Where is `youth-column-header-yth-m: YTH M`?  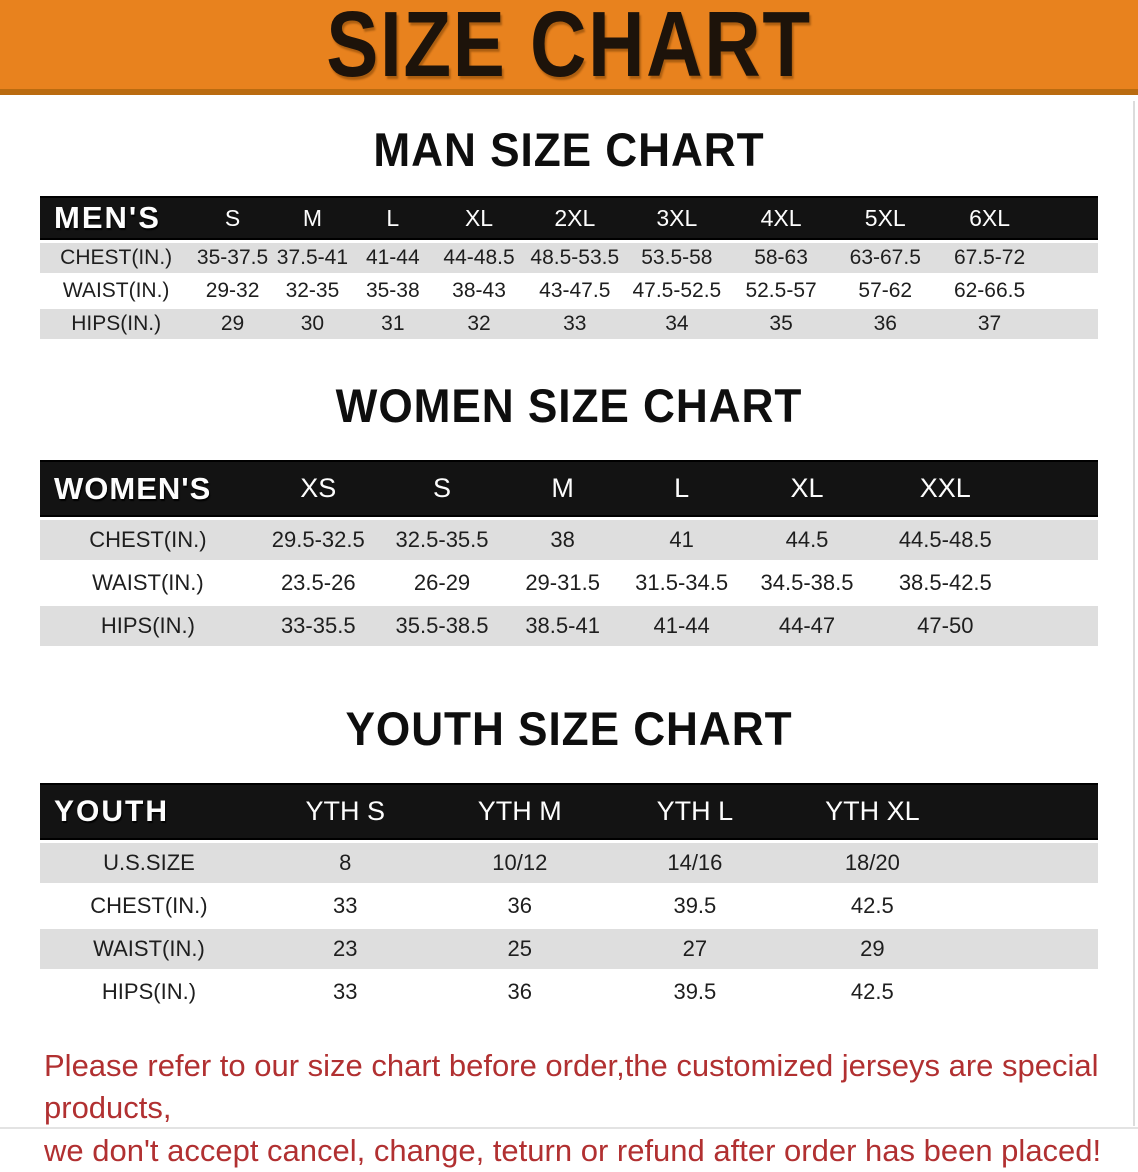 youth-column-header-yth-m: YTH M is located at coordinates (520, 811).